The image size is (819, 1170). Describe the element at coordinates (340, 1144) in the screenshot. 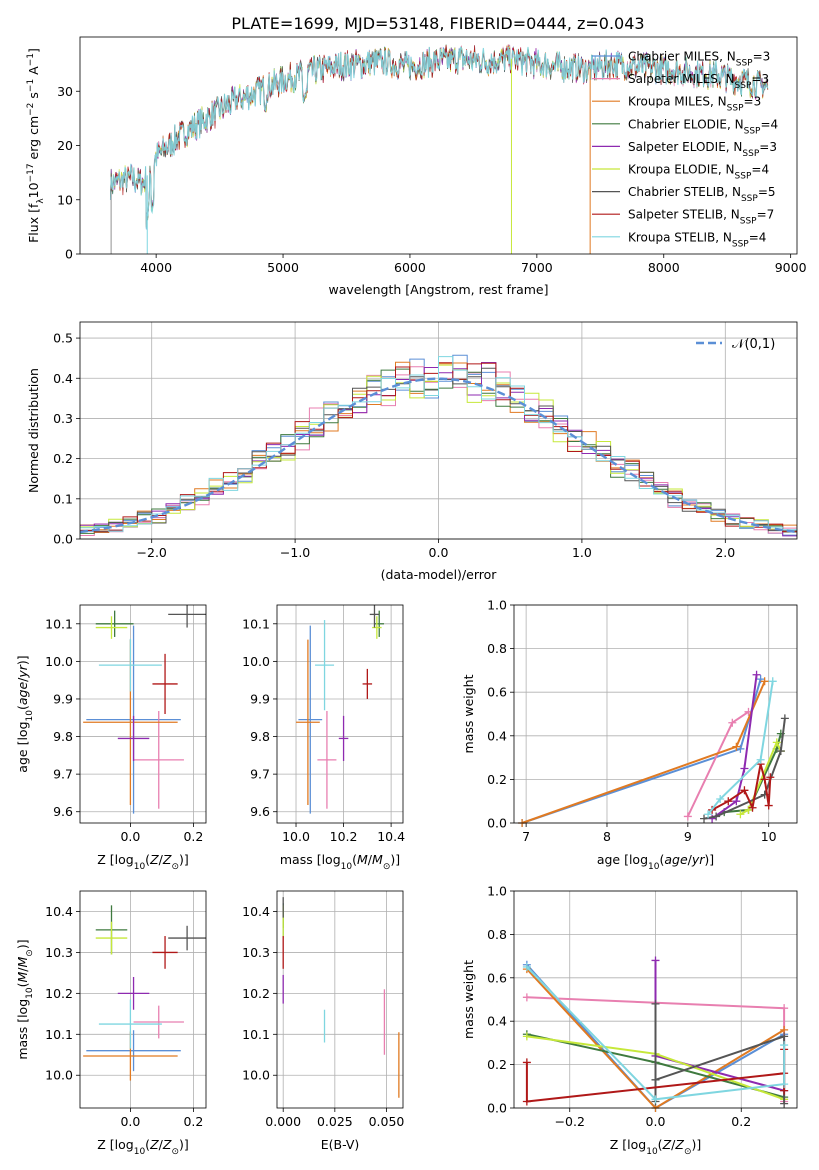

I see `x-axis-label: E(B-V)` at that location.